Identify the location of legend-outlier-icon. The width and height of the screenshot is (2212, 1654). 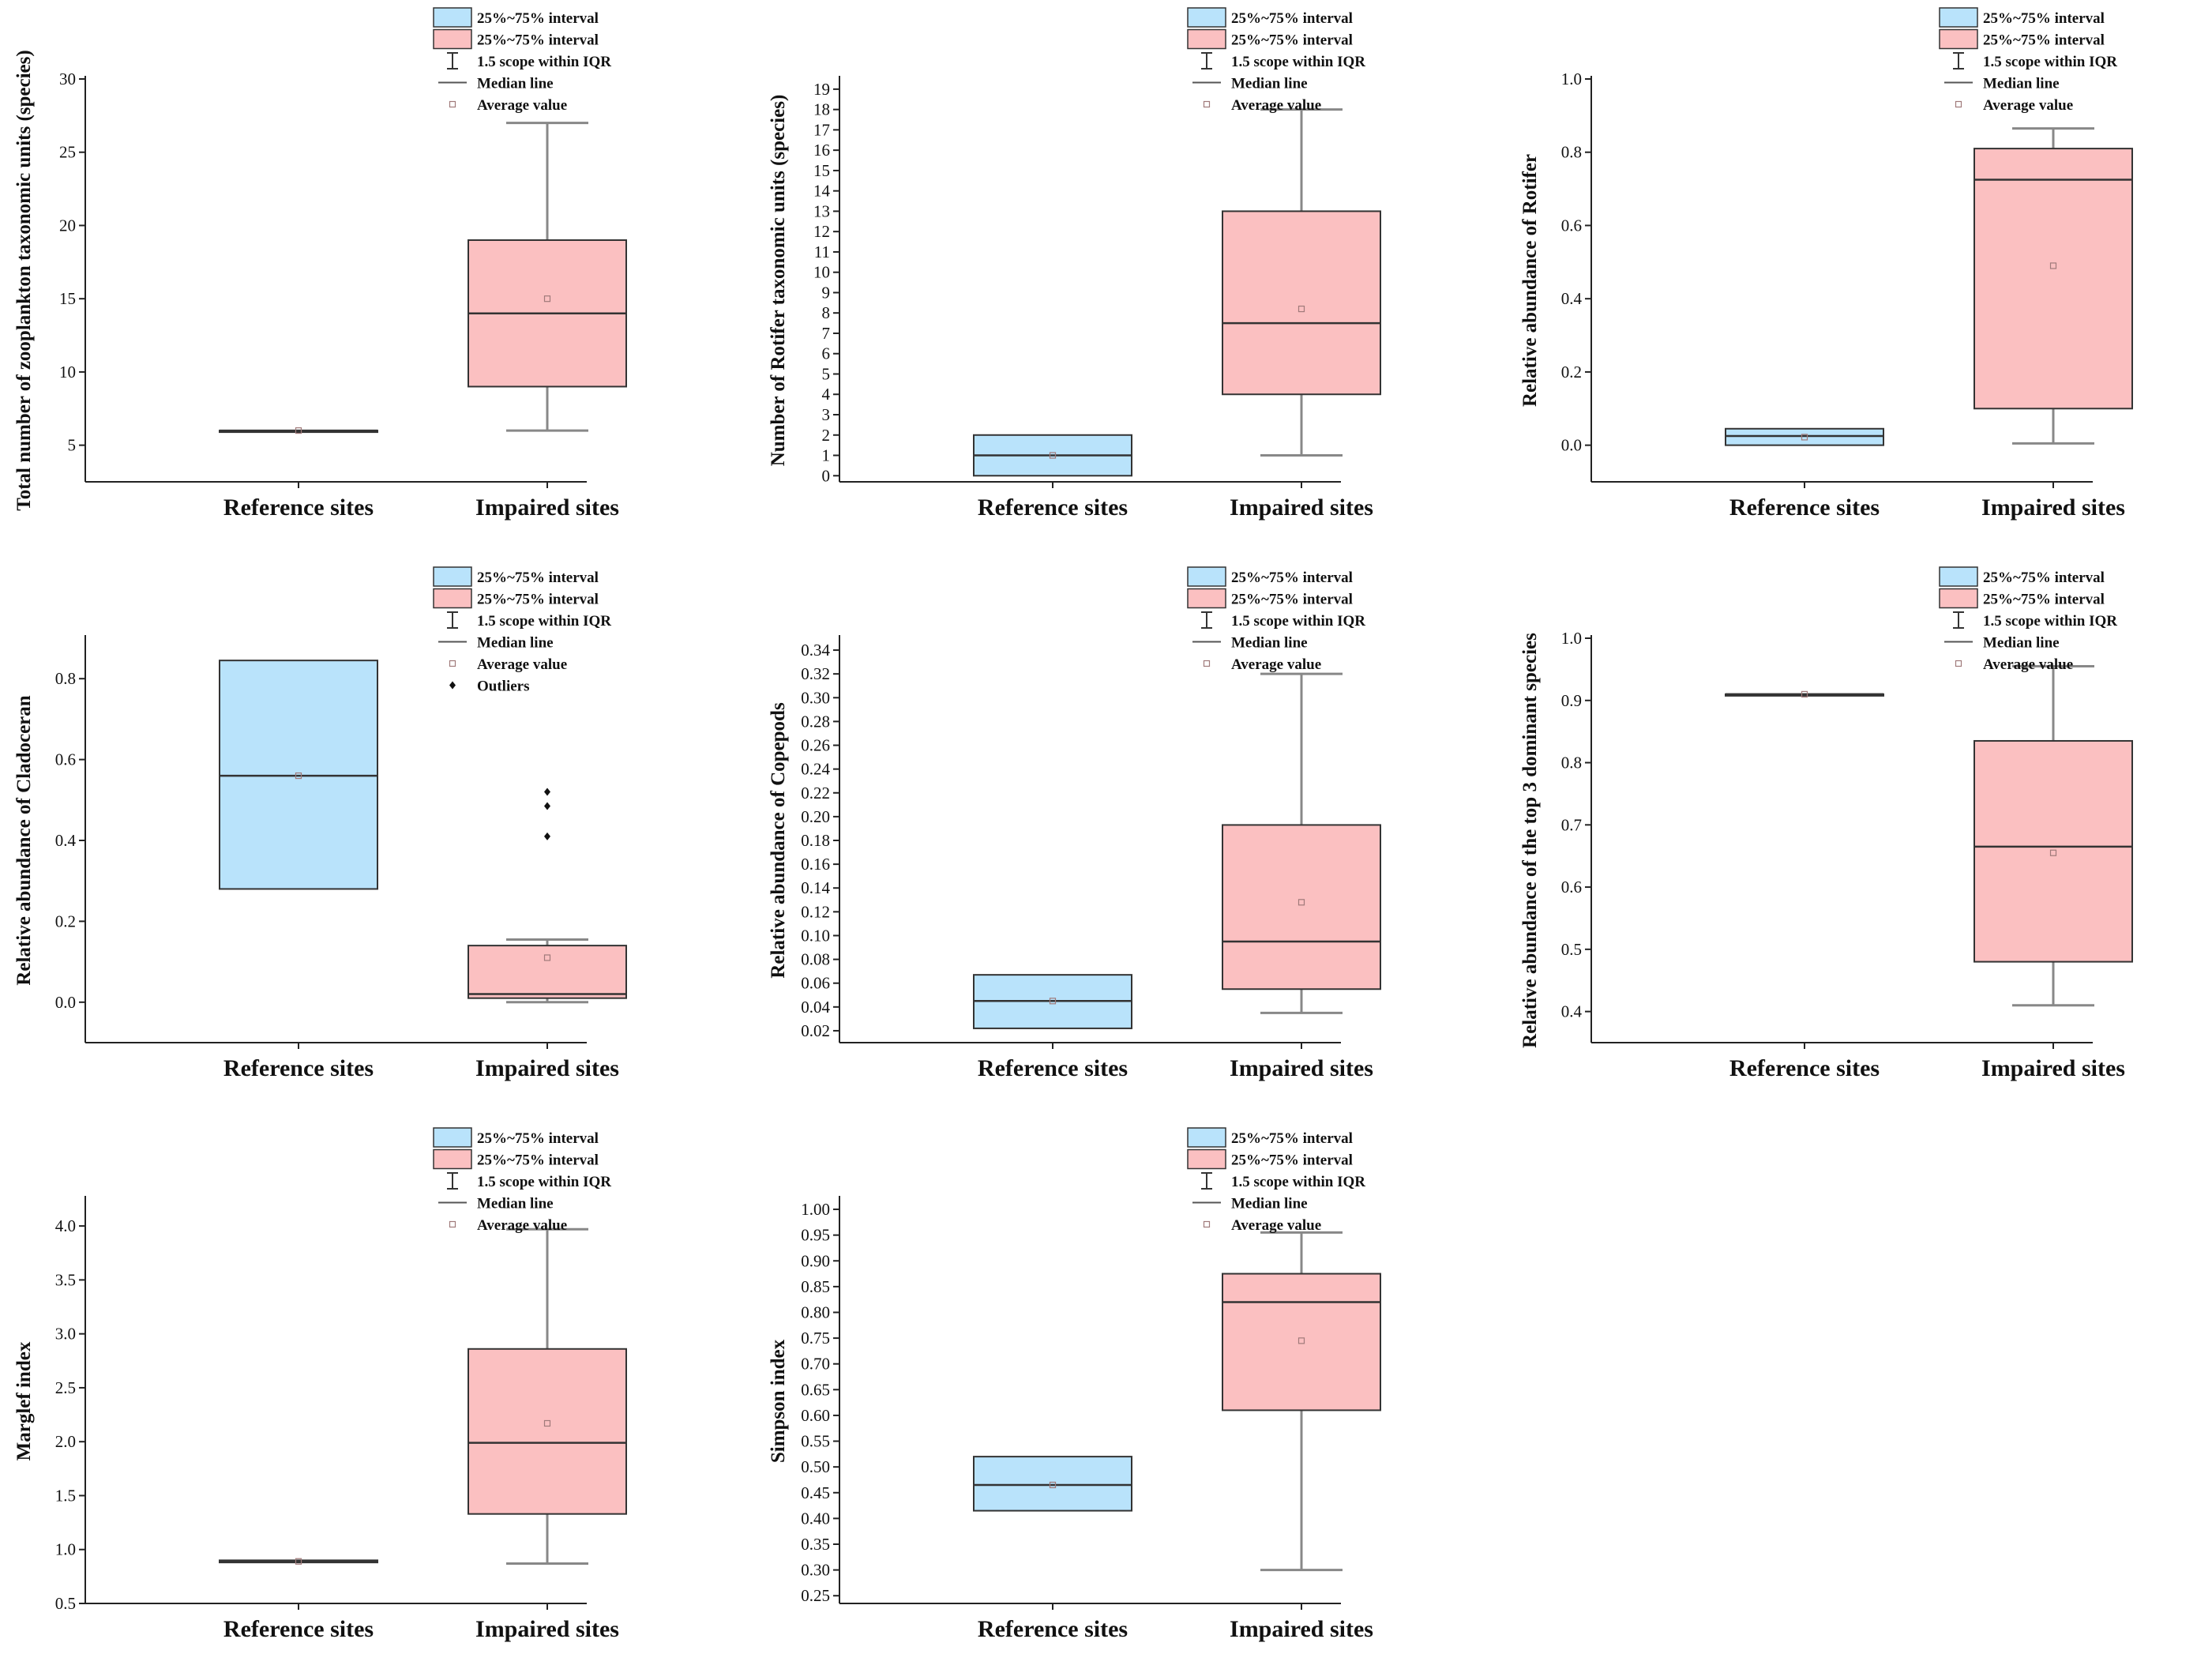
(452, 686).